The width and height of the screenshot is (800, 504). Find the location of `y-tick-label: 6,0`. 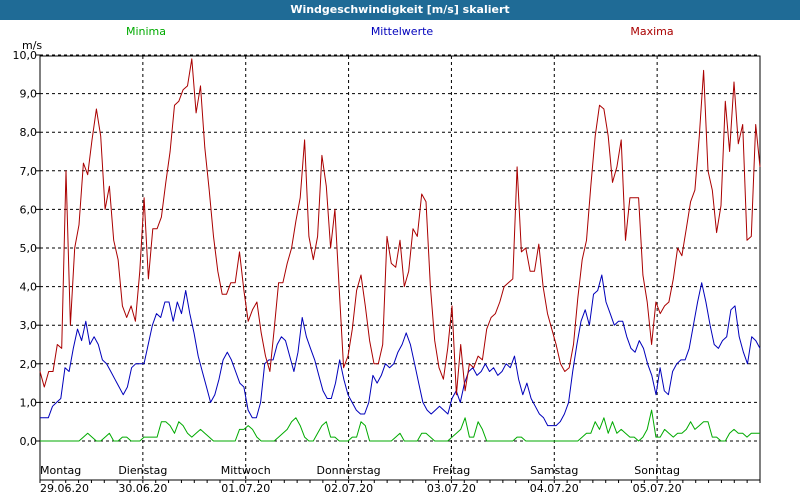

y-tick-label: 6,0 is located at coordinates (29, 209).